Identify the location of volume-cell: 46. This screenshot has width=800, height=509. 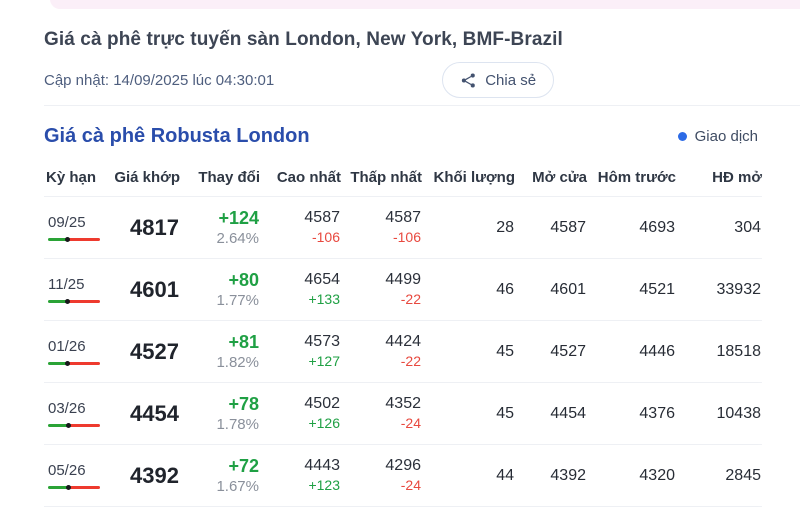
(468, 289).